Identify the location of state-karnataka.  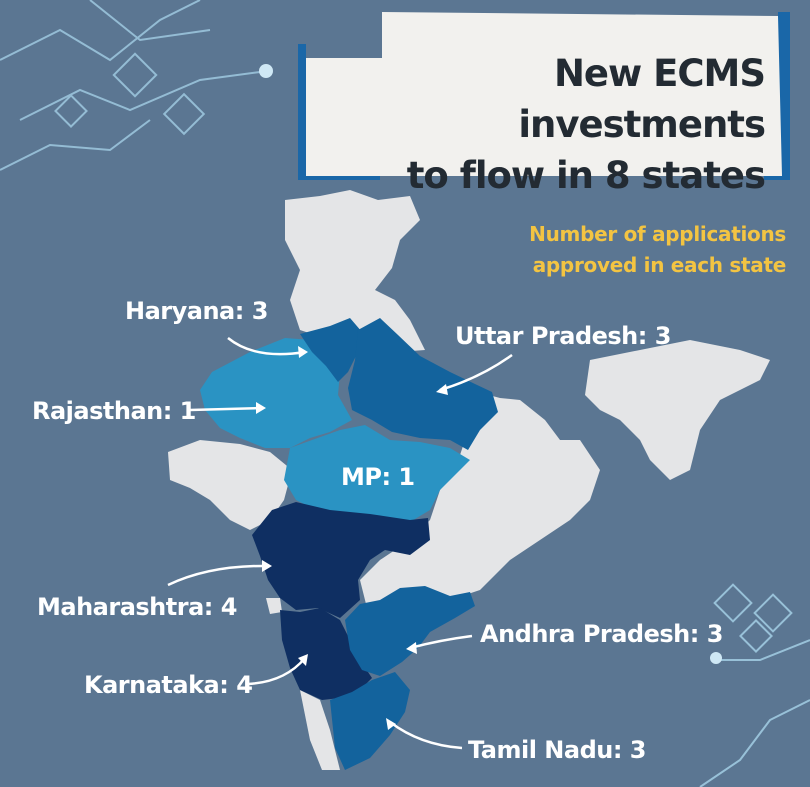
(326, 654).